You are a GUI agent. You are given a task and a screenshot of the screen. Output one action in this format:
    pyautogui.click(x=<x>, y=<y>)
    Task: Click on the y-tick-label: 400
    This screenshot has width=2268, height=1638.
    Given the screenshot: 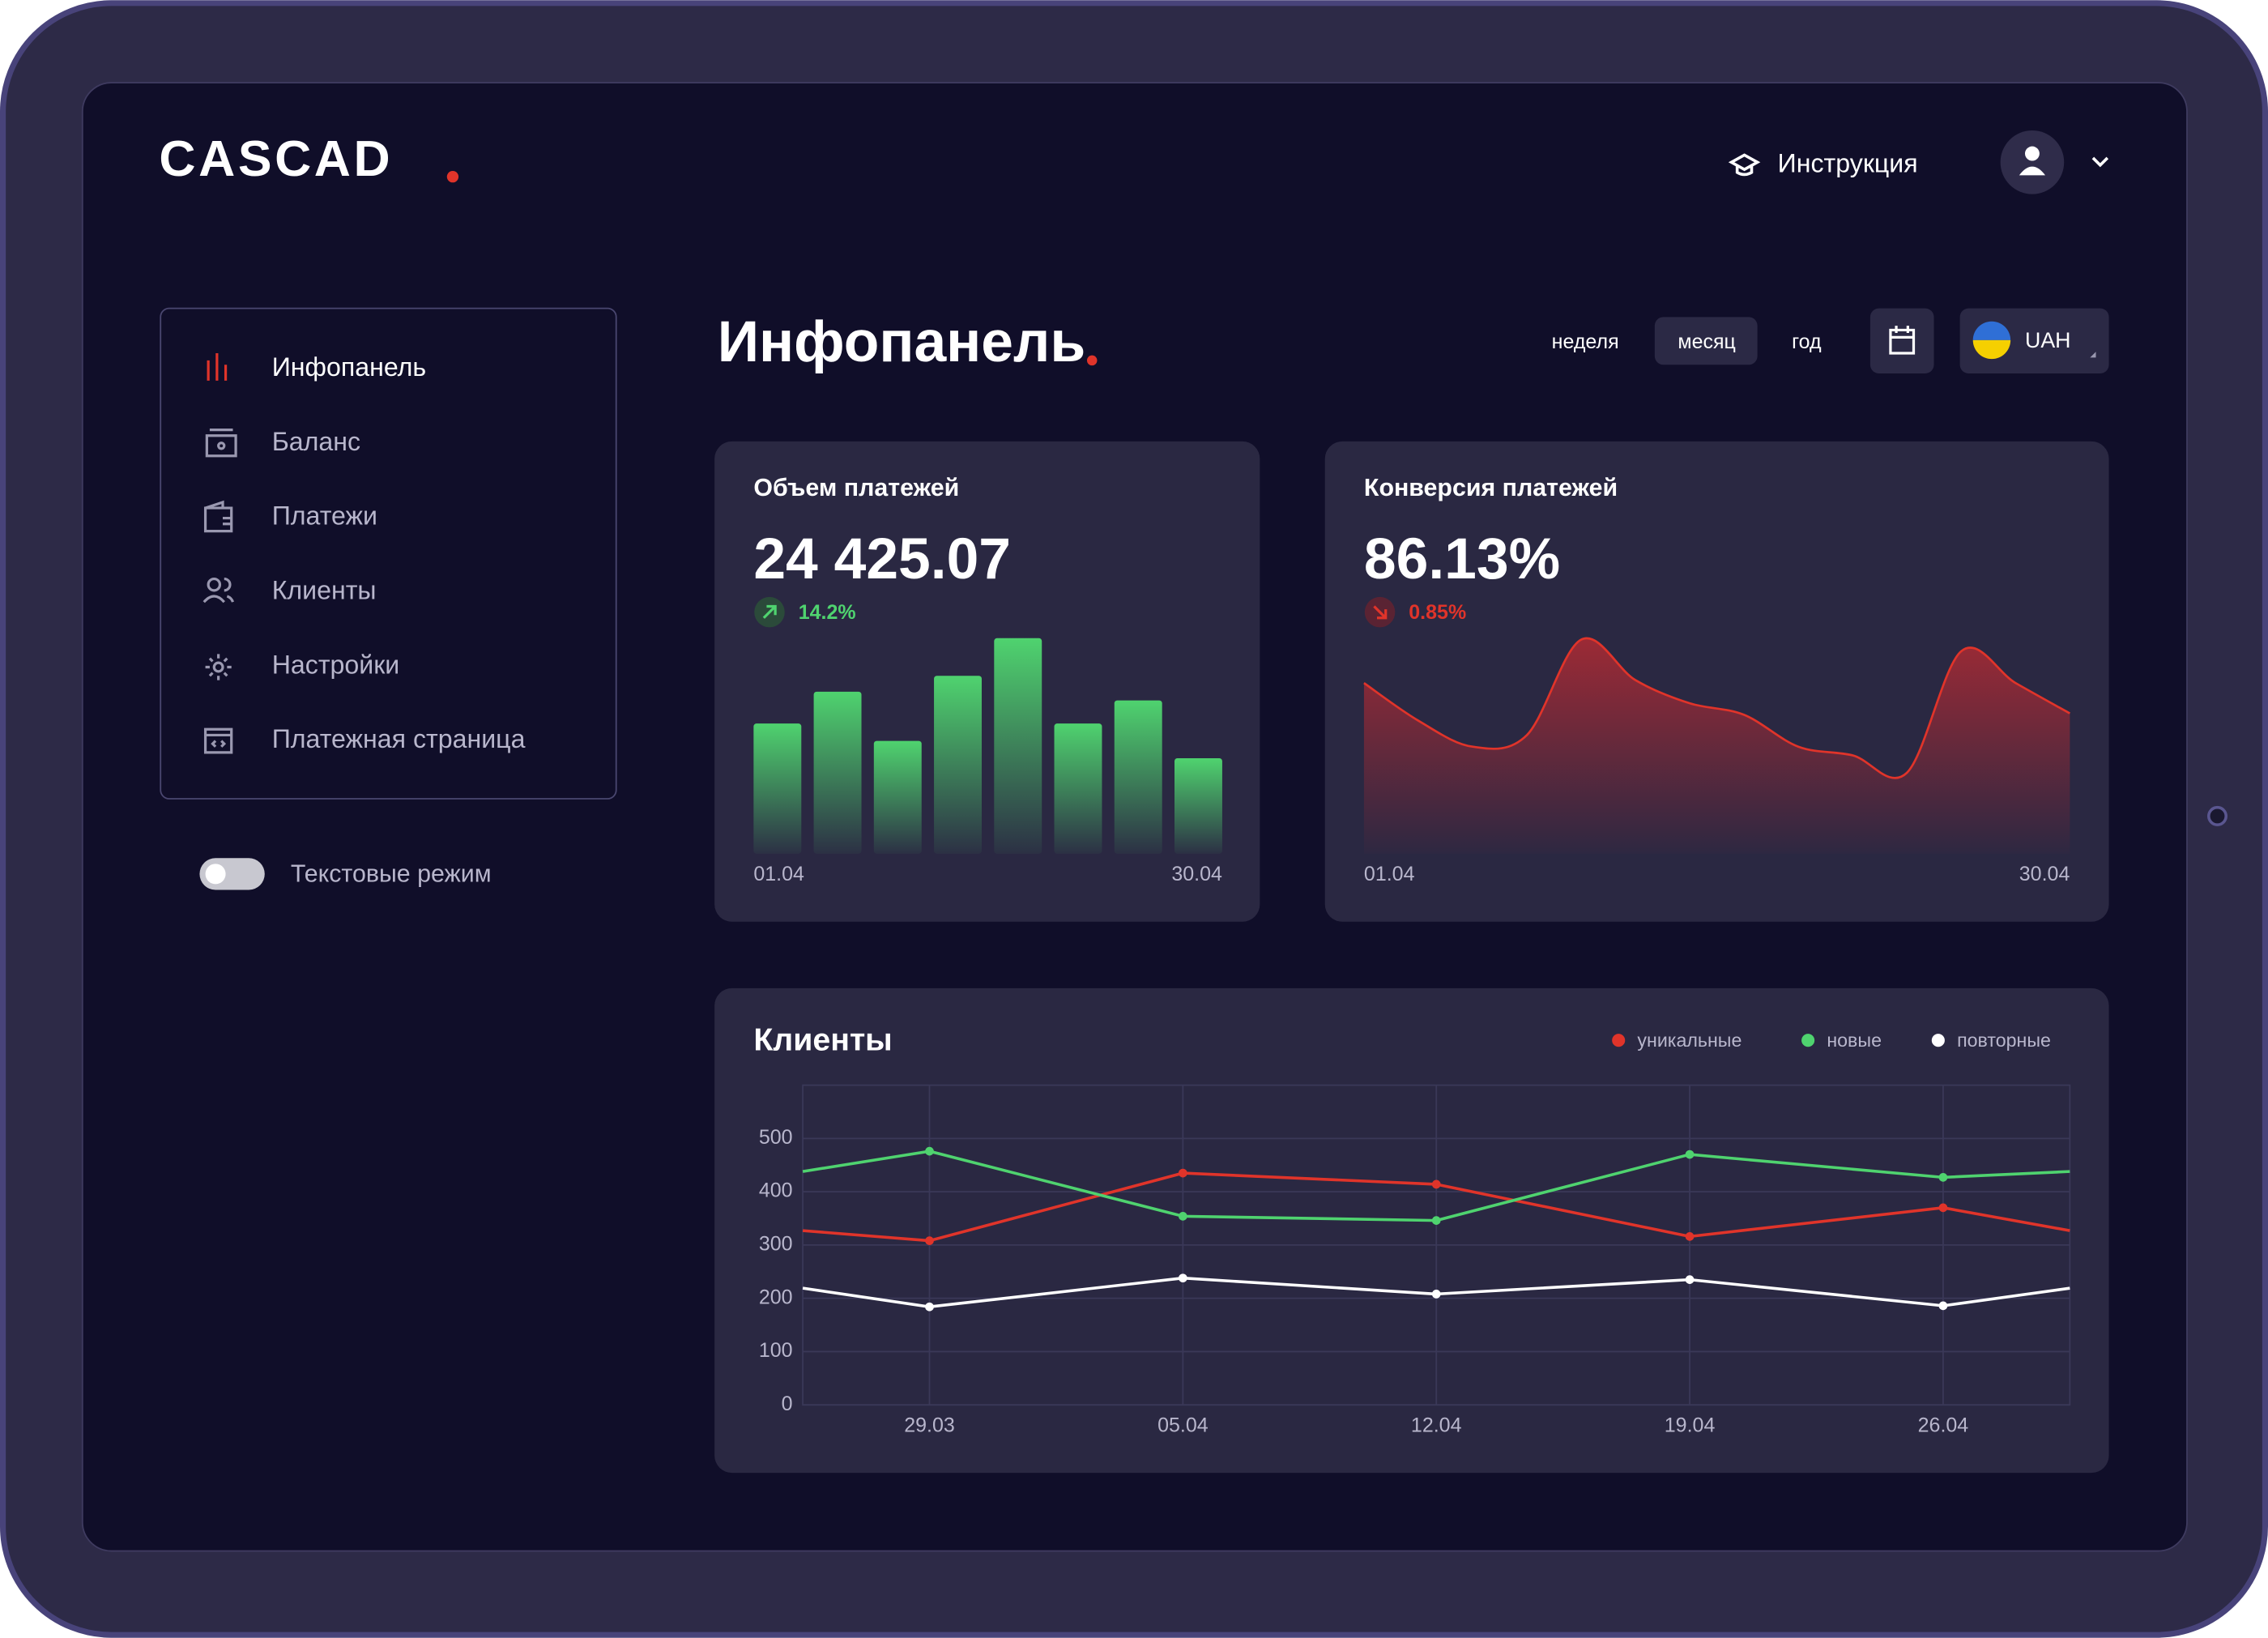 What is the action you would take?
    pyautogui.click(x=776, y=1190)
    